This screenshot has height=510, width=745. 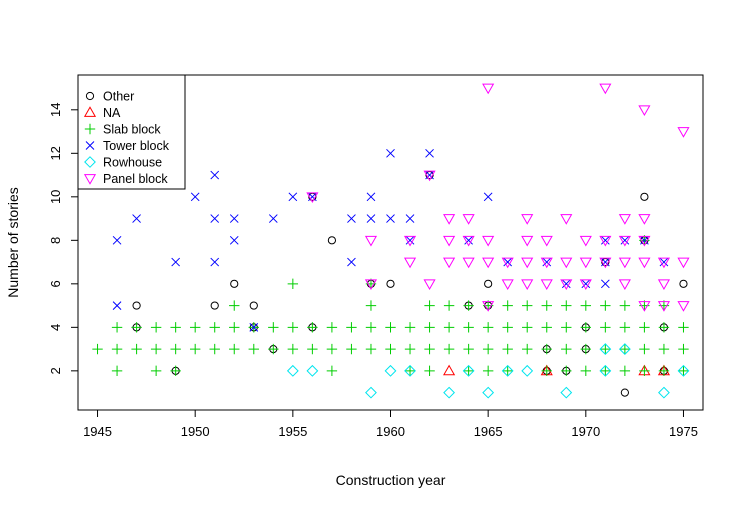 I want to click on legend-marker-panel-block, so click(x=90, y=179).